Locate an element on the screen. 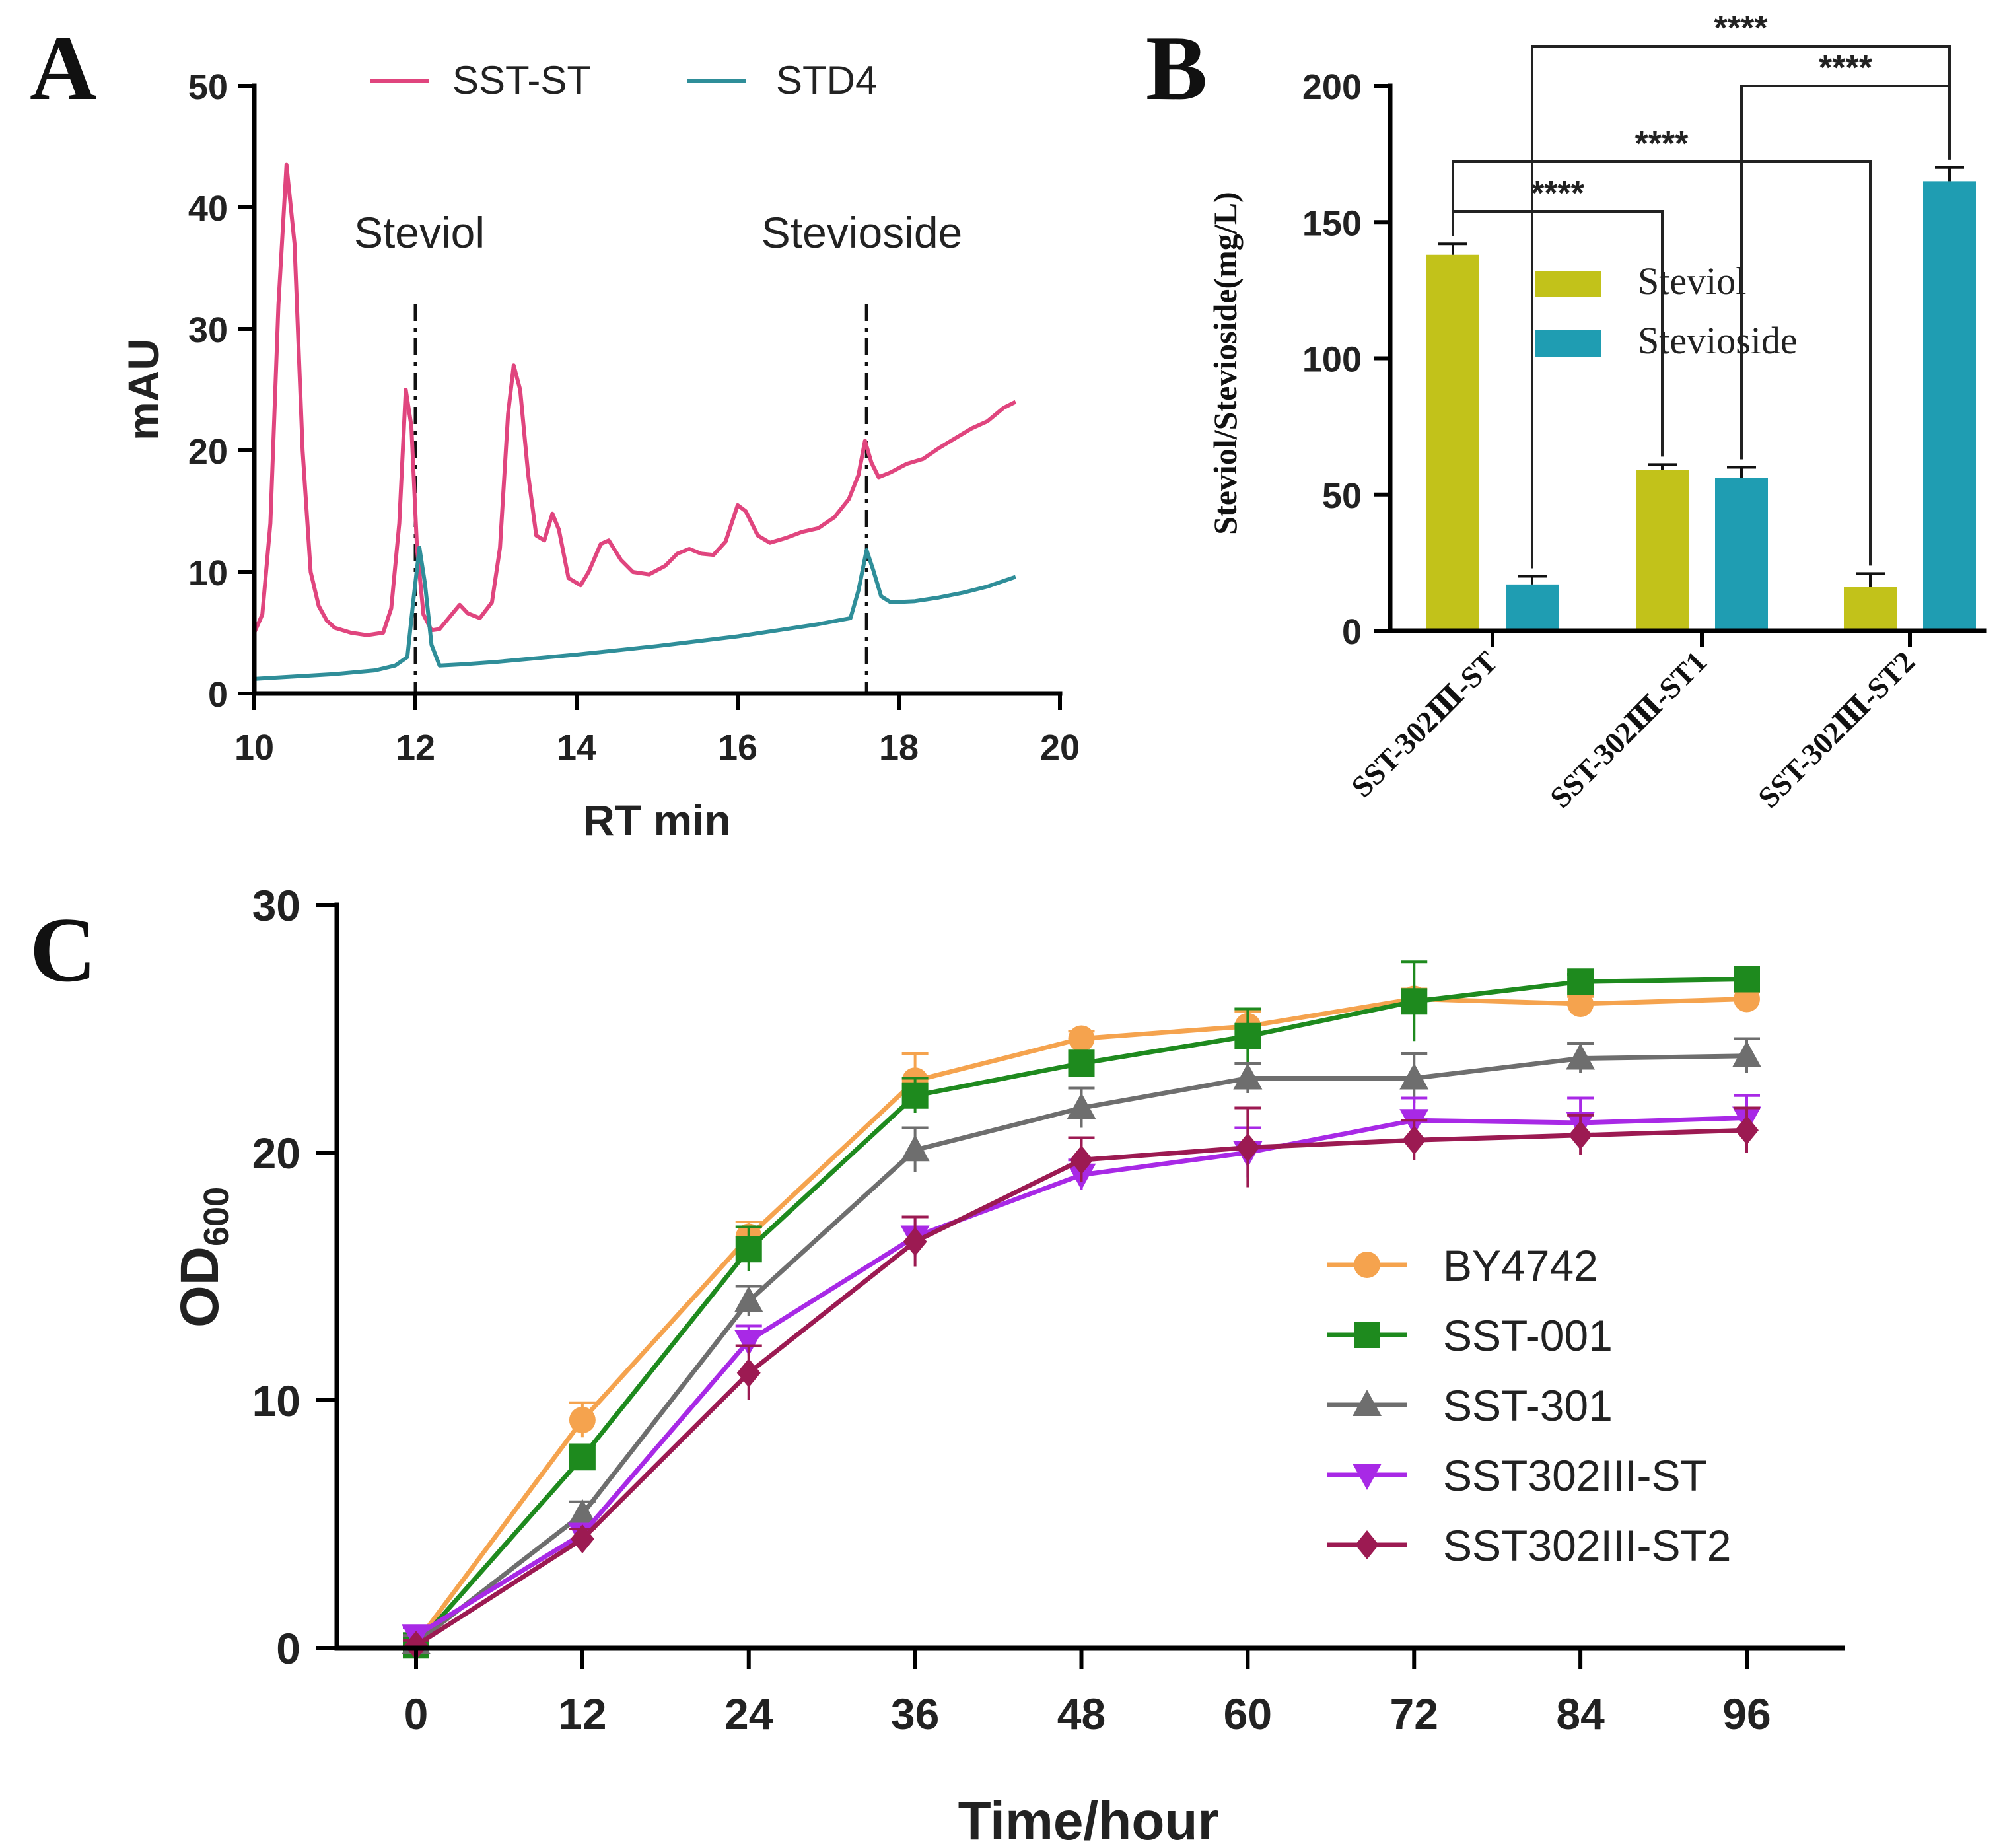 Image resolution: width=2003 pixels, height=1848 pixels. c-x-tick-label-24: 24 is located at coordinates (749, 1714).